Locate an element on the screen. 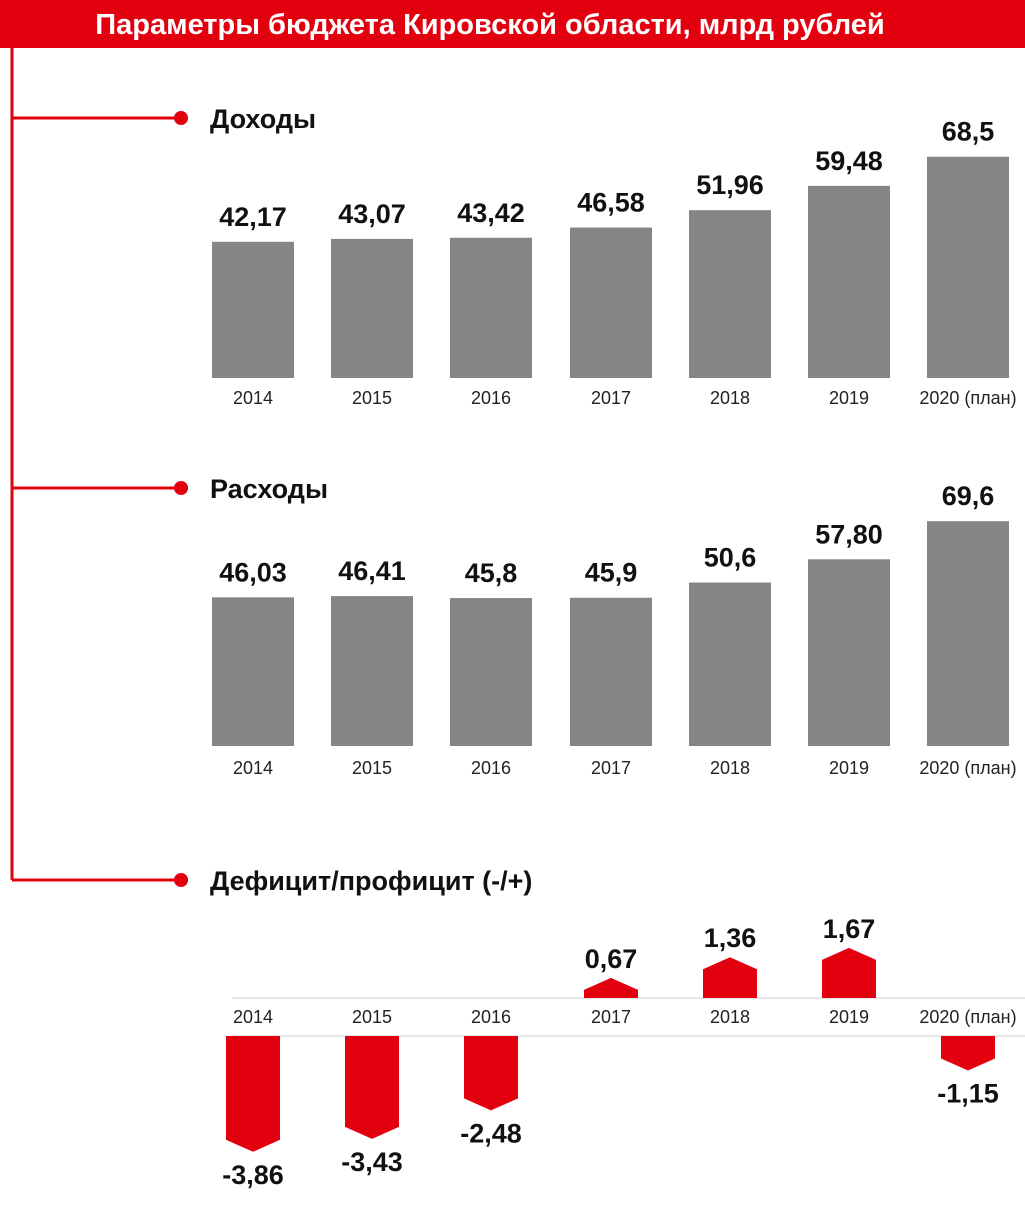  data-label: 1,67 is located at coordinates (849, 929).